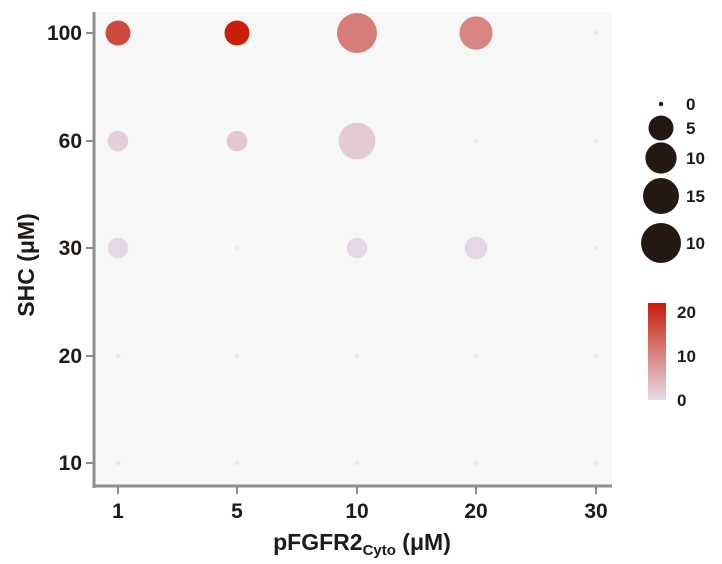 The image size is (722, 564). I want to click on y-tick-label: 30, so click(70, 248).